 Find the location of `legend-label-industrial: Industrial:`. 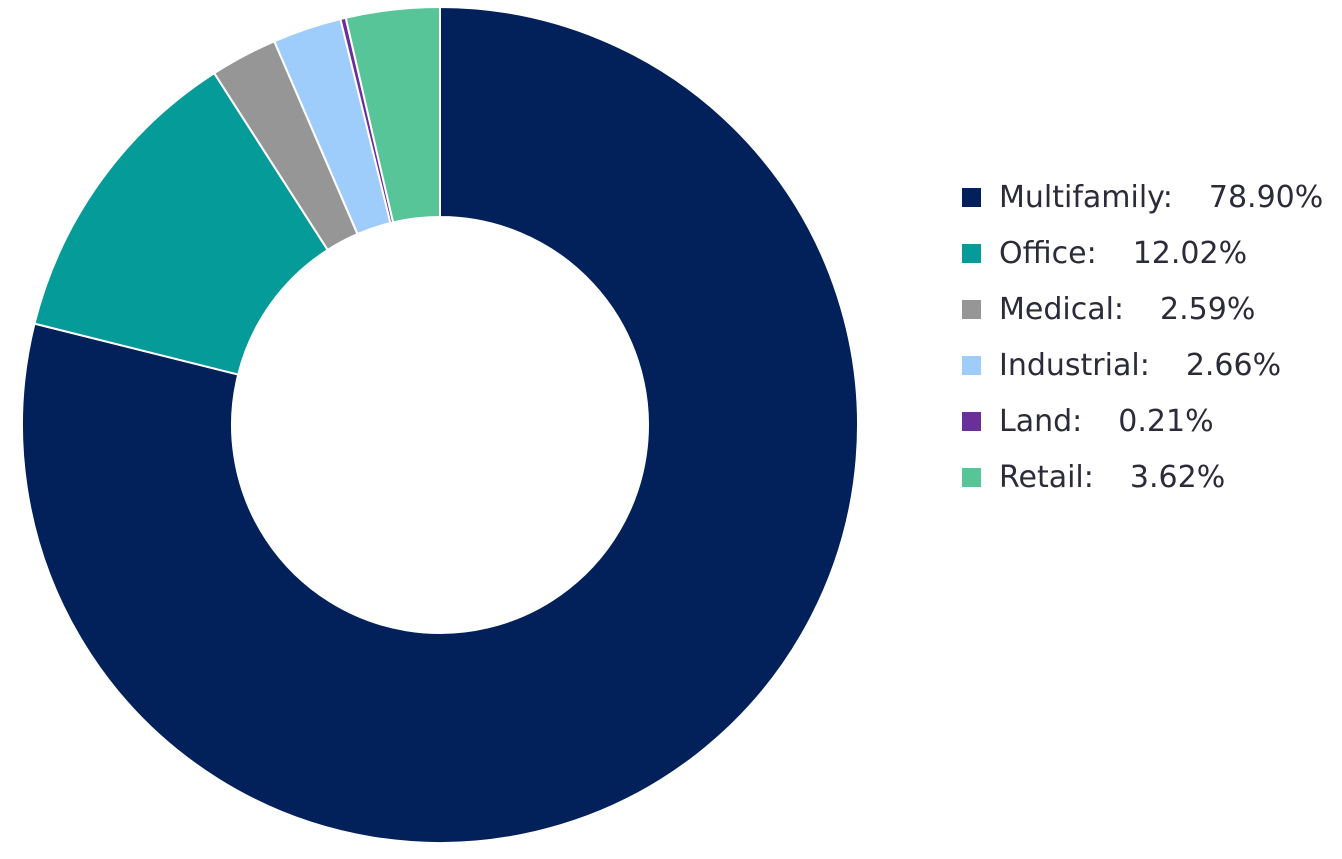

legend-label-industrial: Industrial: is located at coordinates (1074, 365).